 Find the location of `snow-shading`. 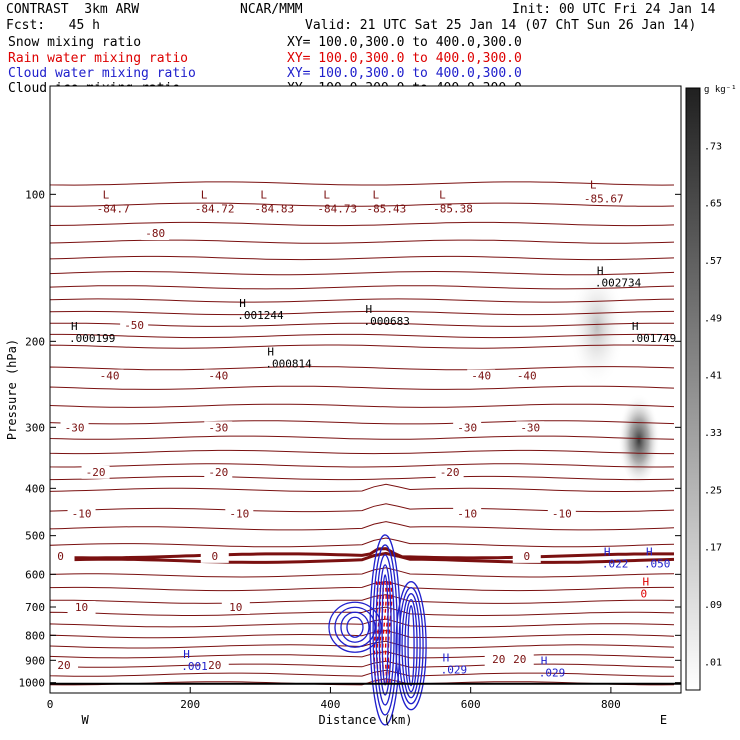

snow-shading is located at coordinates (596, 327).